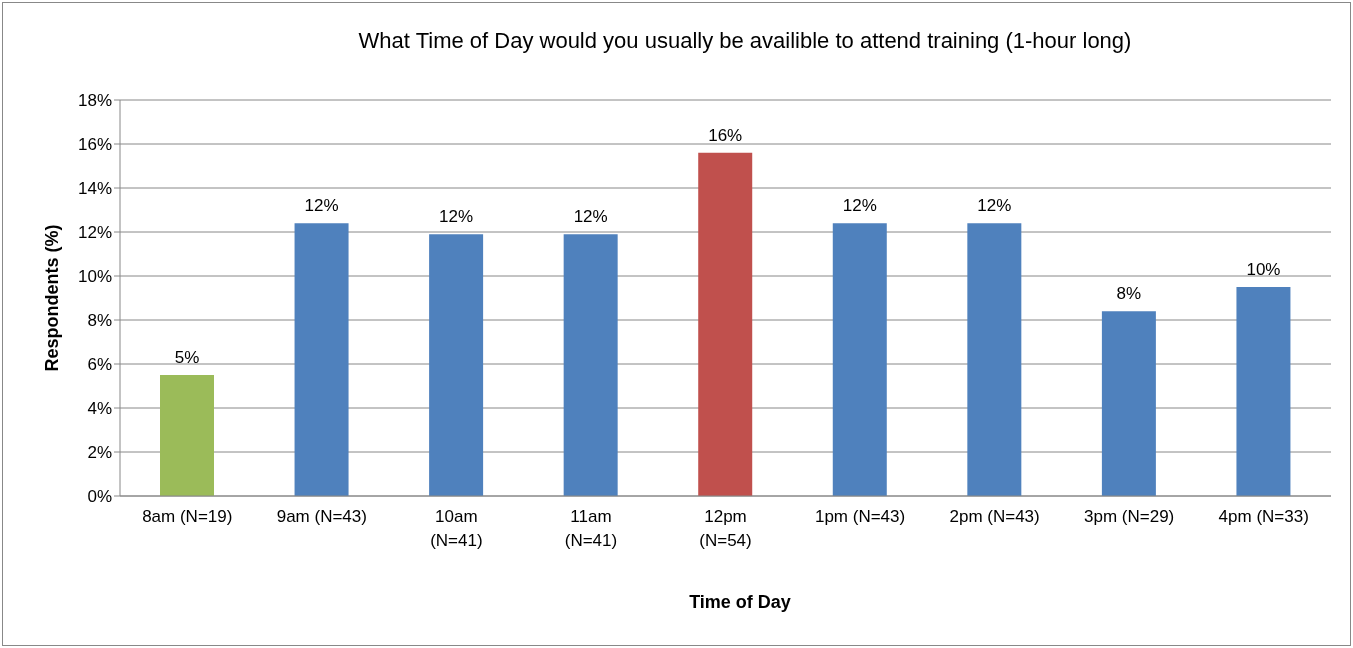 This screenshot has height=648, width=1353. Describe the element at coordinates (94, 233) in the screenshot. I see `y-tick-label: 12%` at that location.